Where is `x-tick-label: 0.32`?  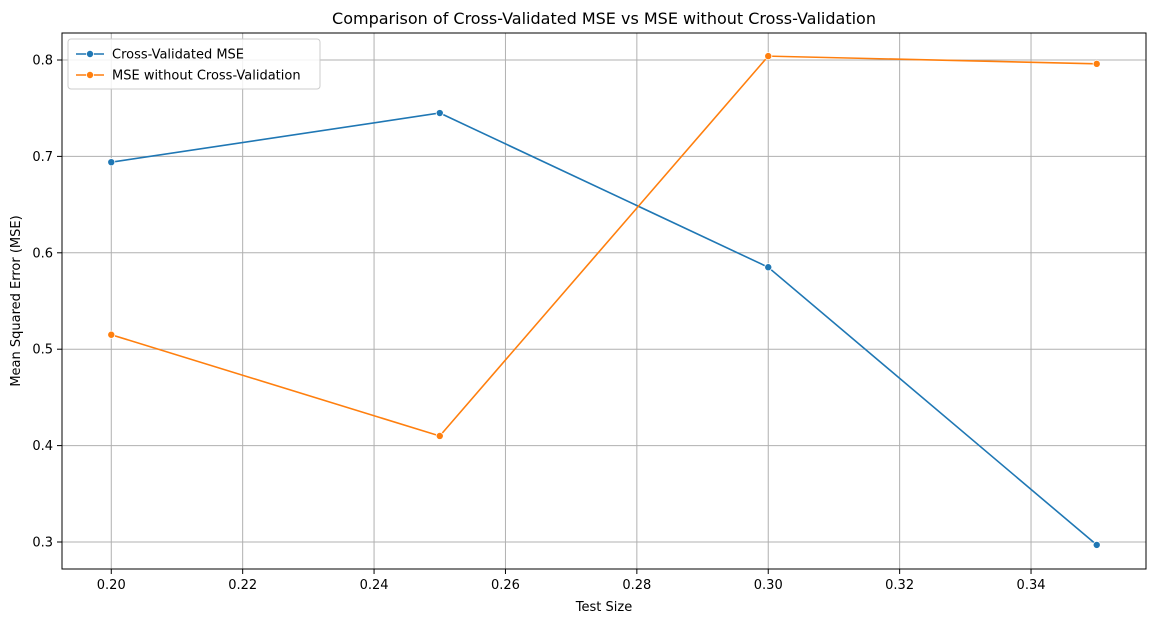 x-tick-label: 0.32 is located at coordinates (899, 585).